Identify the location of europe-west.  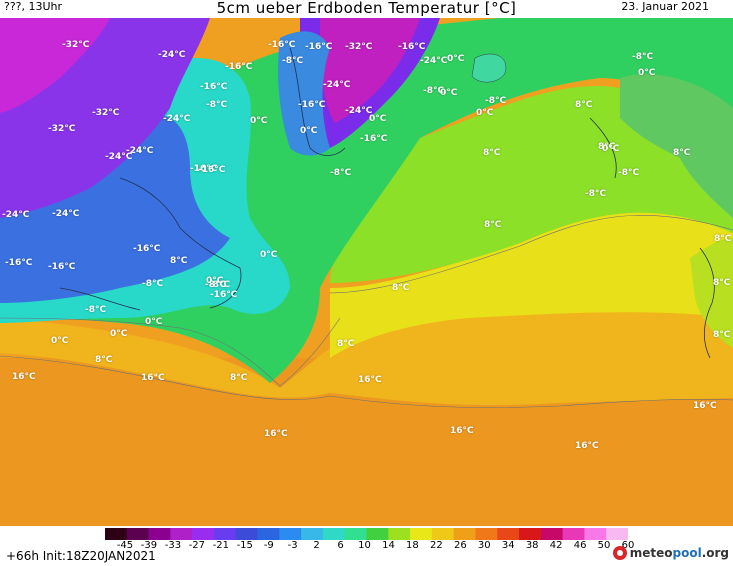
(711, 293).